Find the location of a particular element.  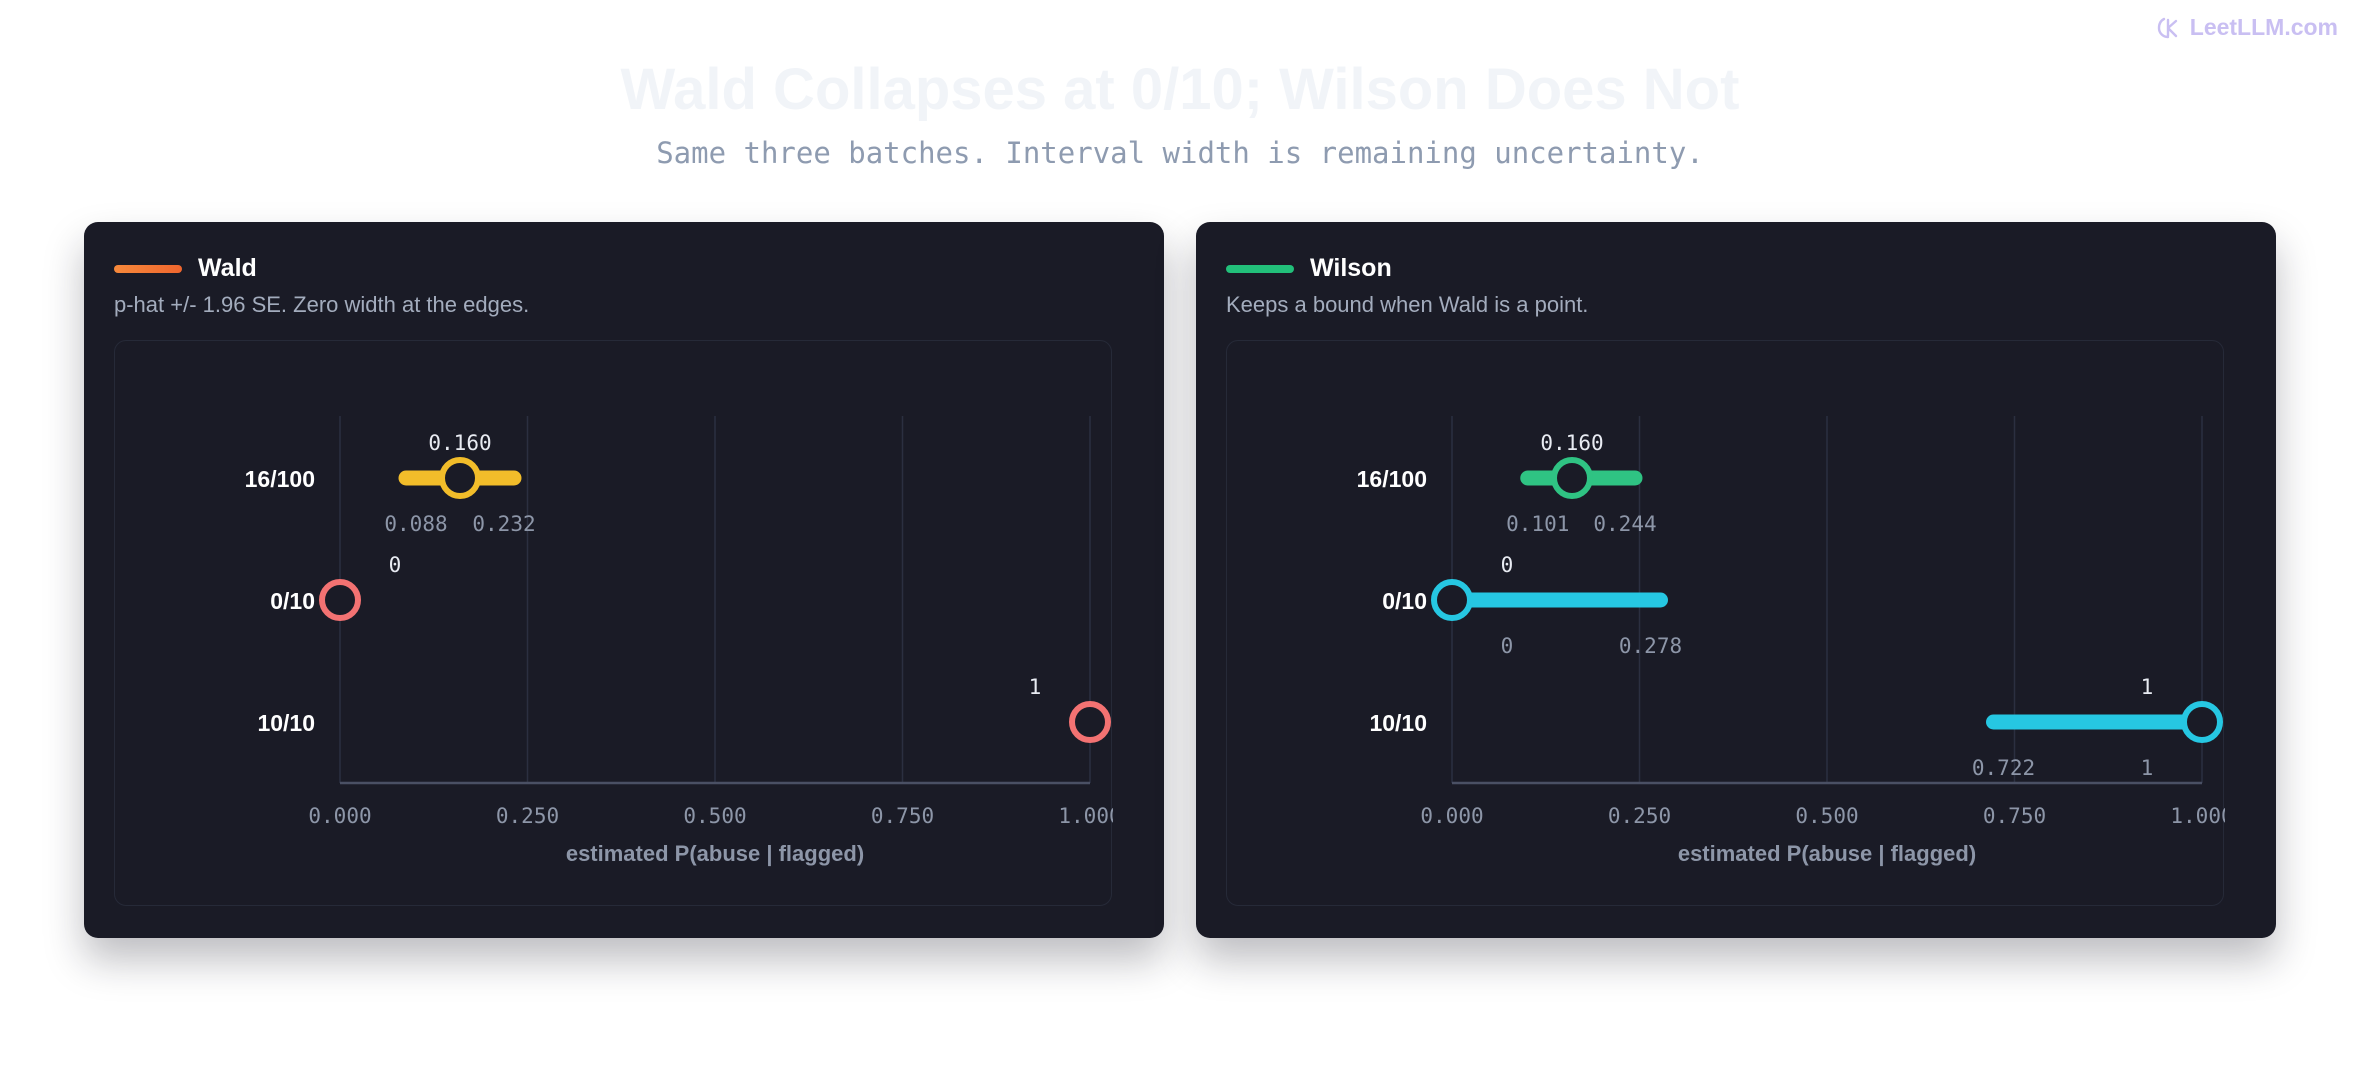

wilson-panel-title: Wilson is located at coordinates (1351, 268).